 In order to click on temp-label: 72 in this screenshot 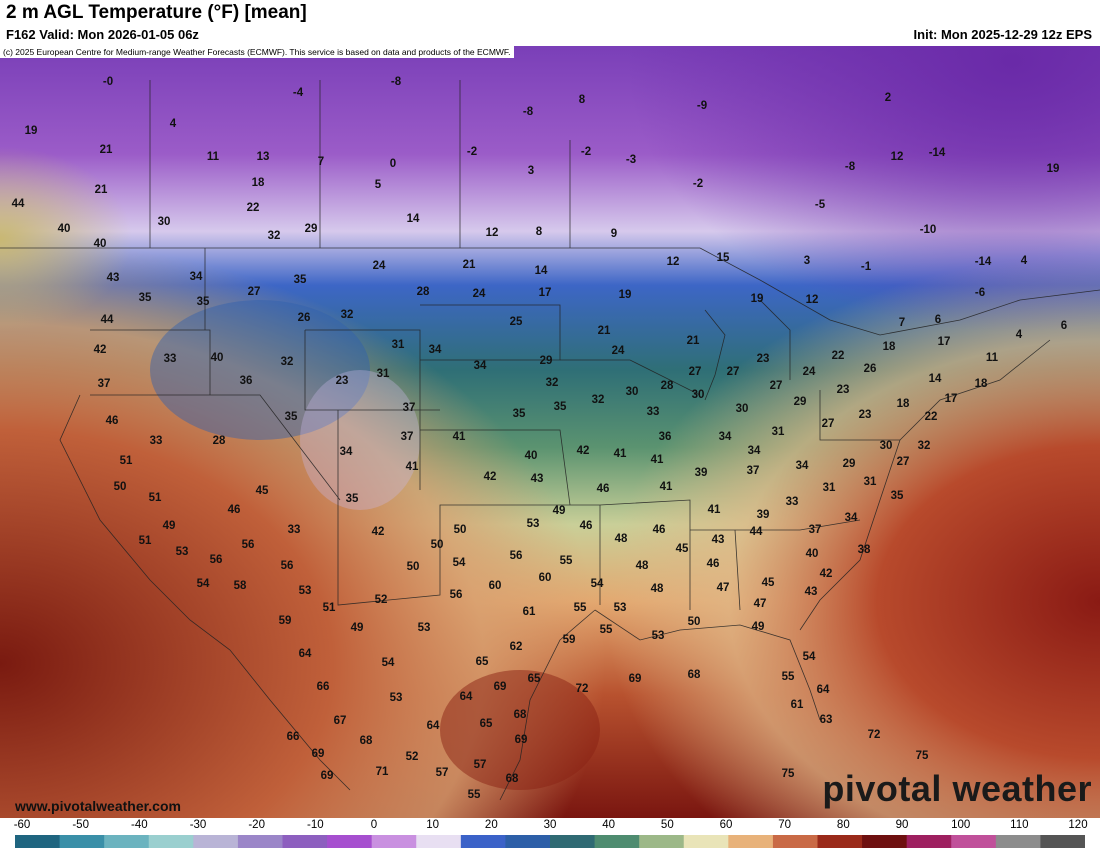, I will do `click(582, 689)`.